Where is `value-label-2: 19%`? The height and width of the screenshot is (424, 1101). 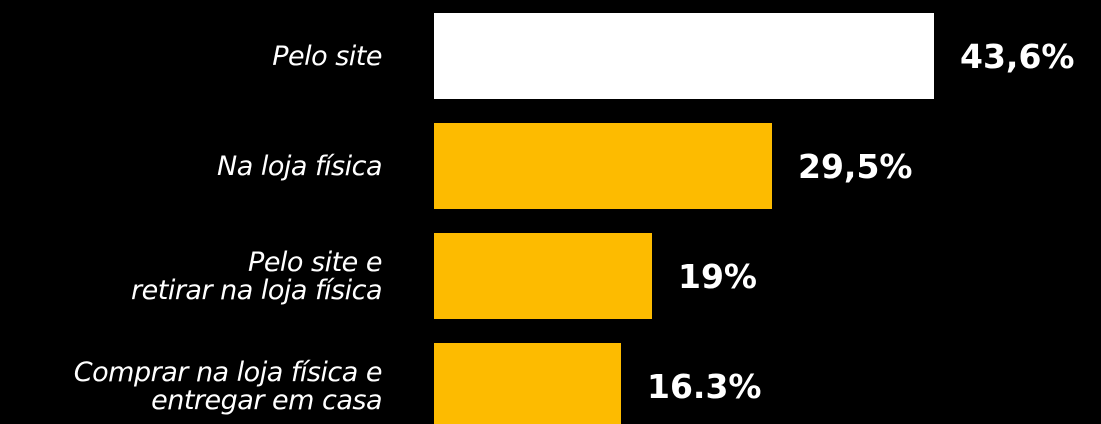 value-label-2: 19% is located at coordinates (717, 276).